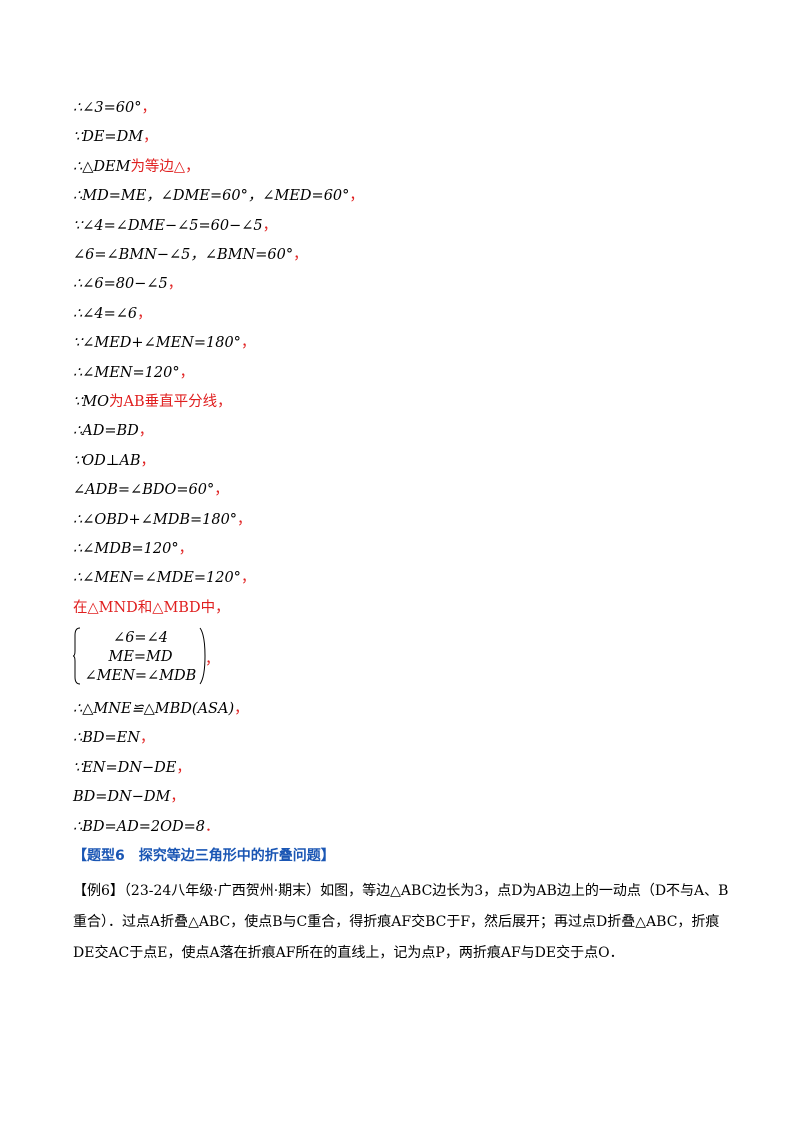 Image resolution: width=800 pixels, height=1132 pixels. I want to click on solution-line: ∴△MNE≌△MBD(ASA)，, so click(161, 709).